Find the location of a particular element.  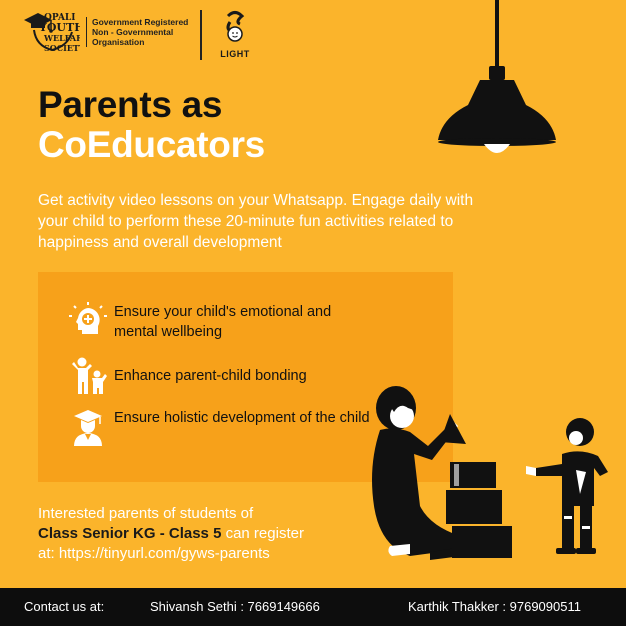

parent-child-icon is located at coordinates (89, 375).